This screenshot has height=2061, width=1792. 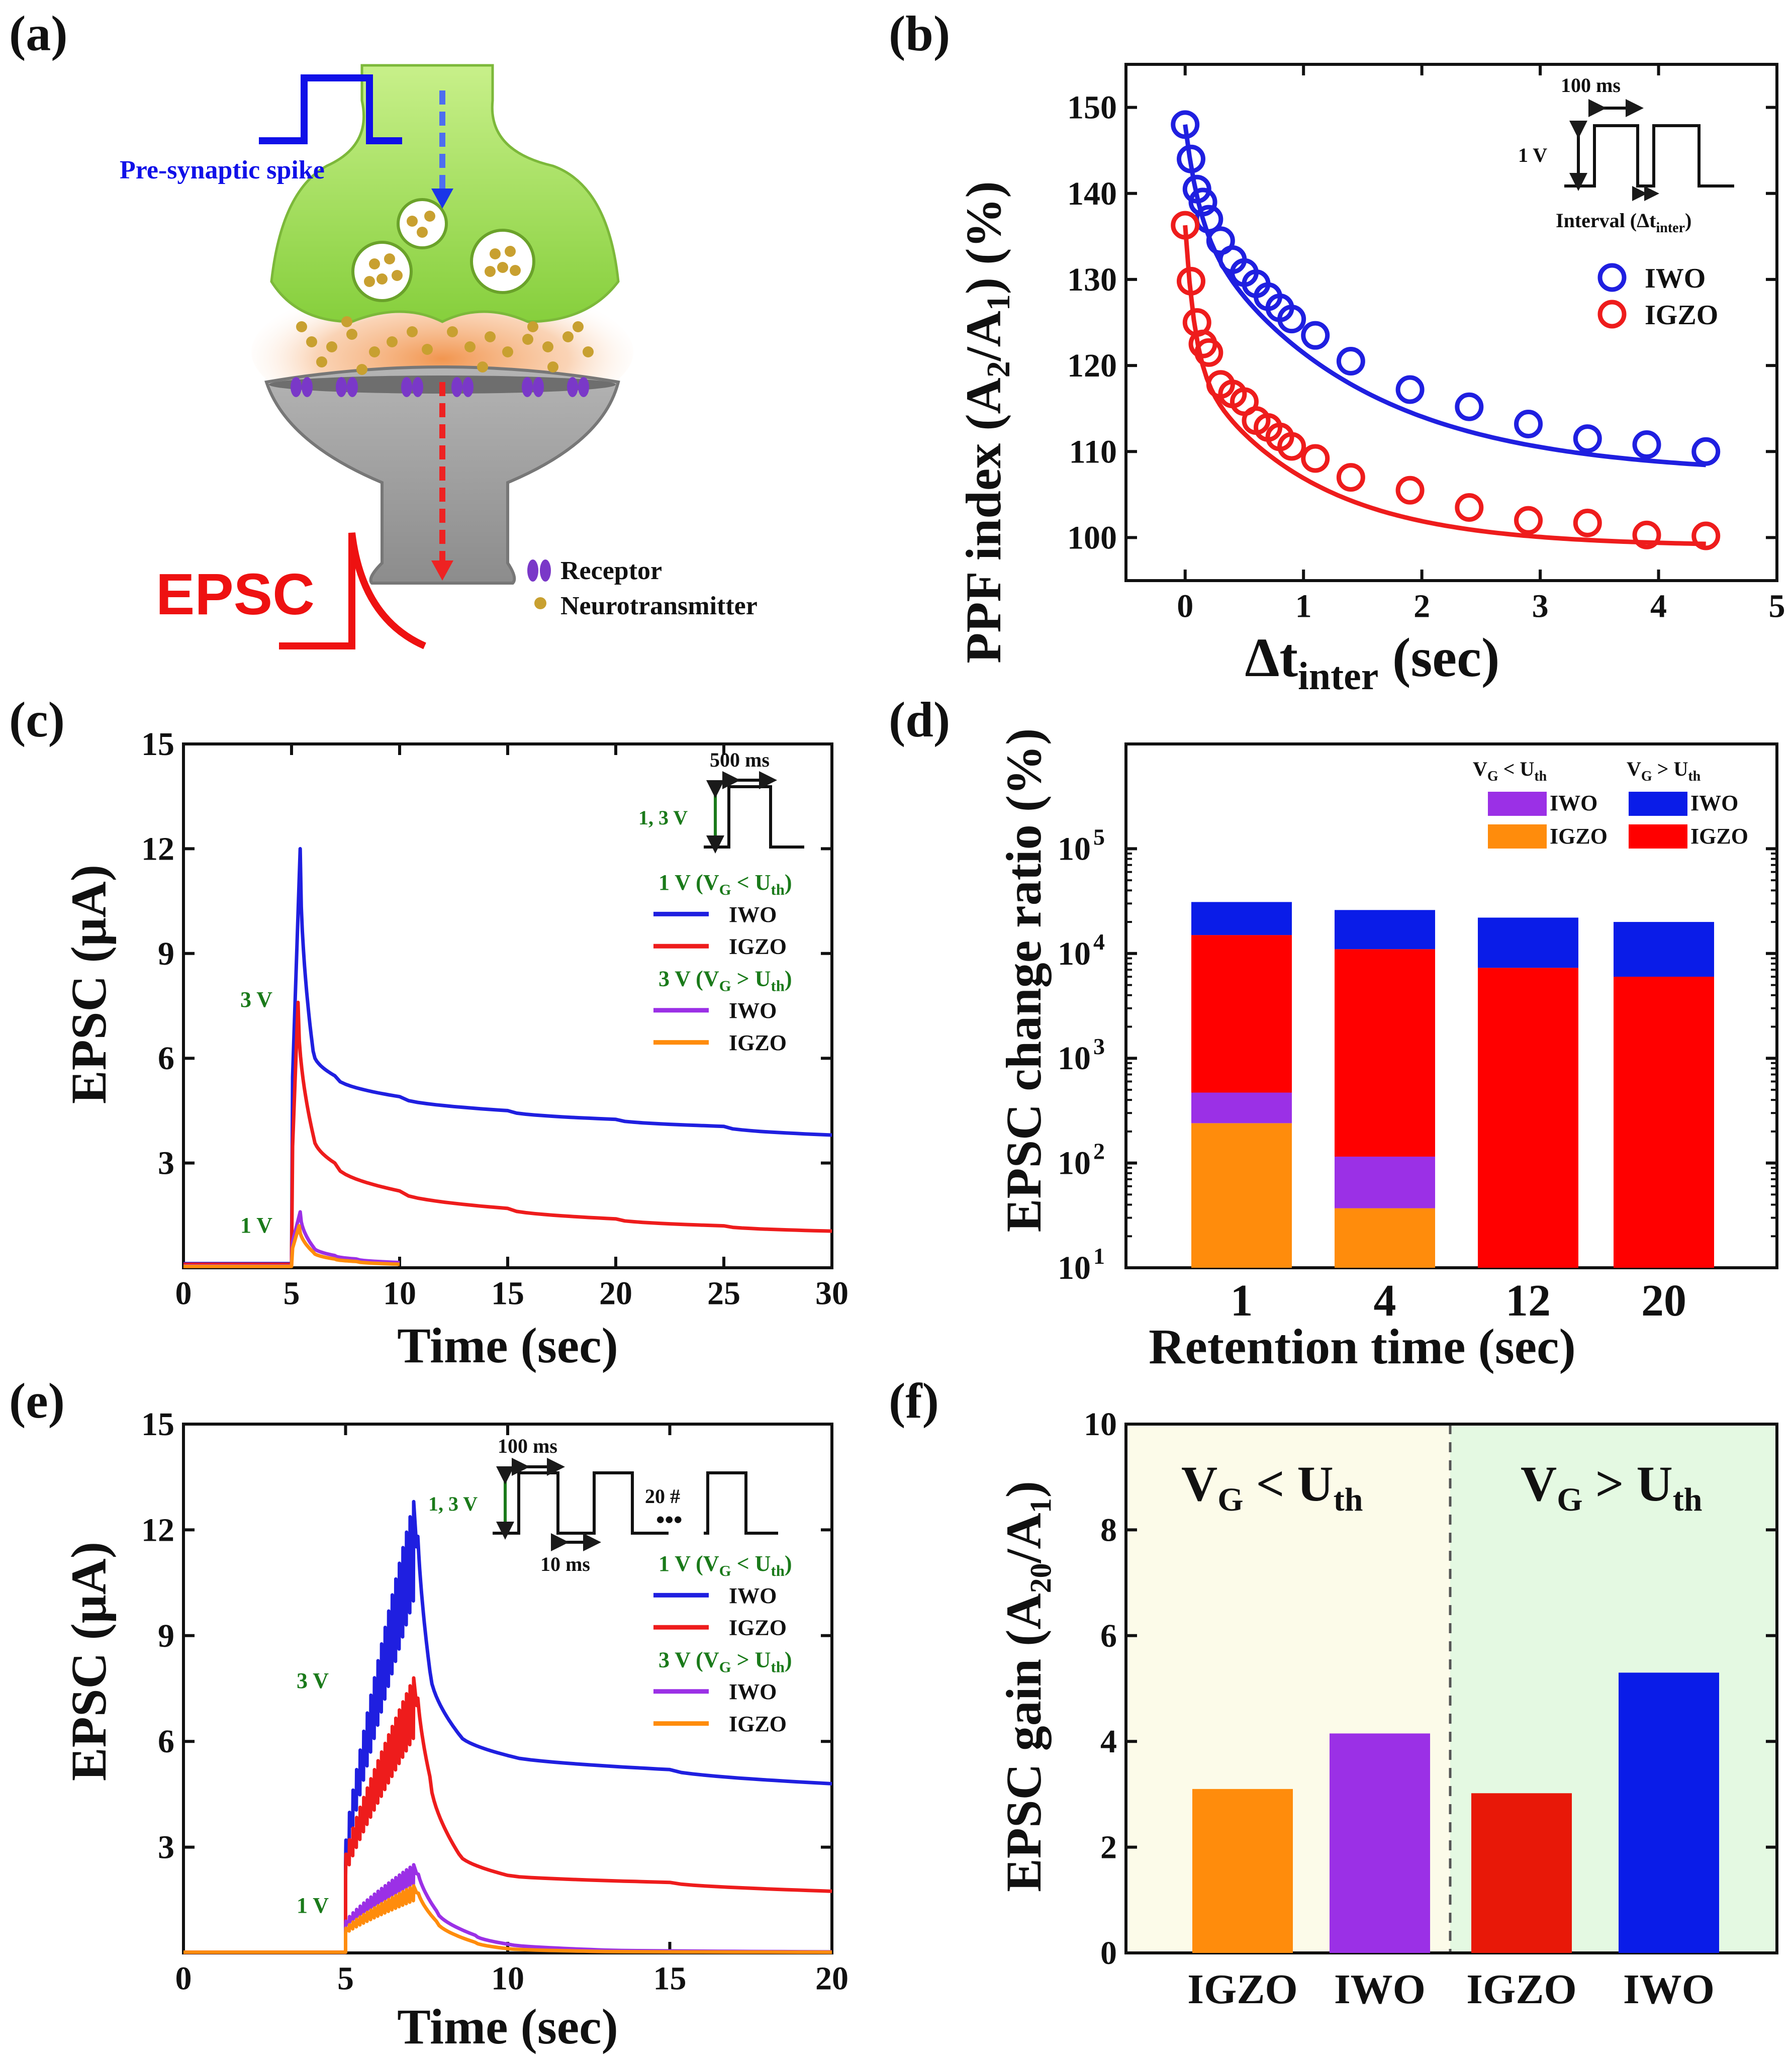 I want to click on b-legend-igzo-label: IGZO, so click(x=1681, y=315).